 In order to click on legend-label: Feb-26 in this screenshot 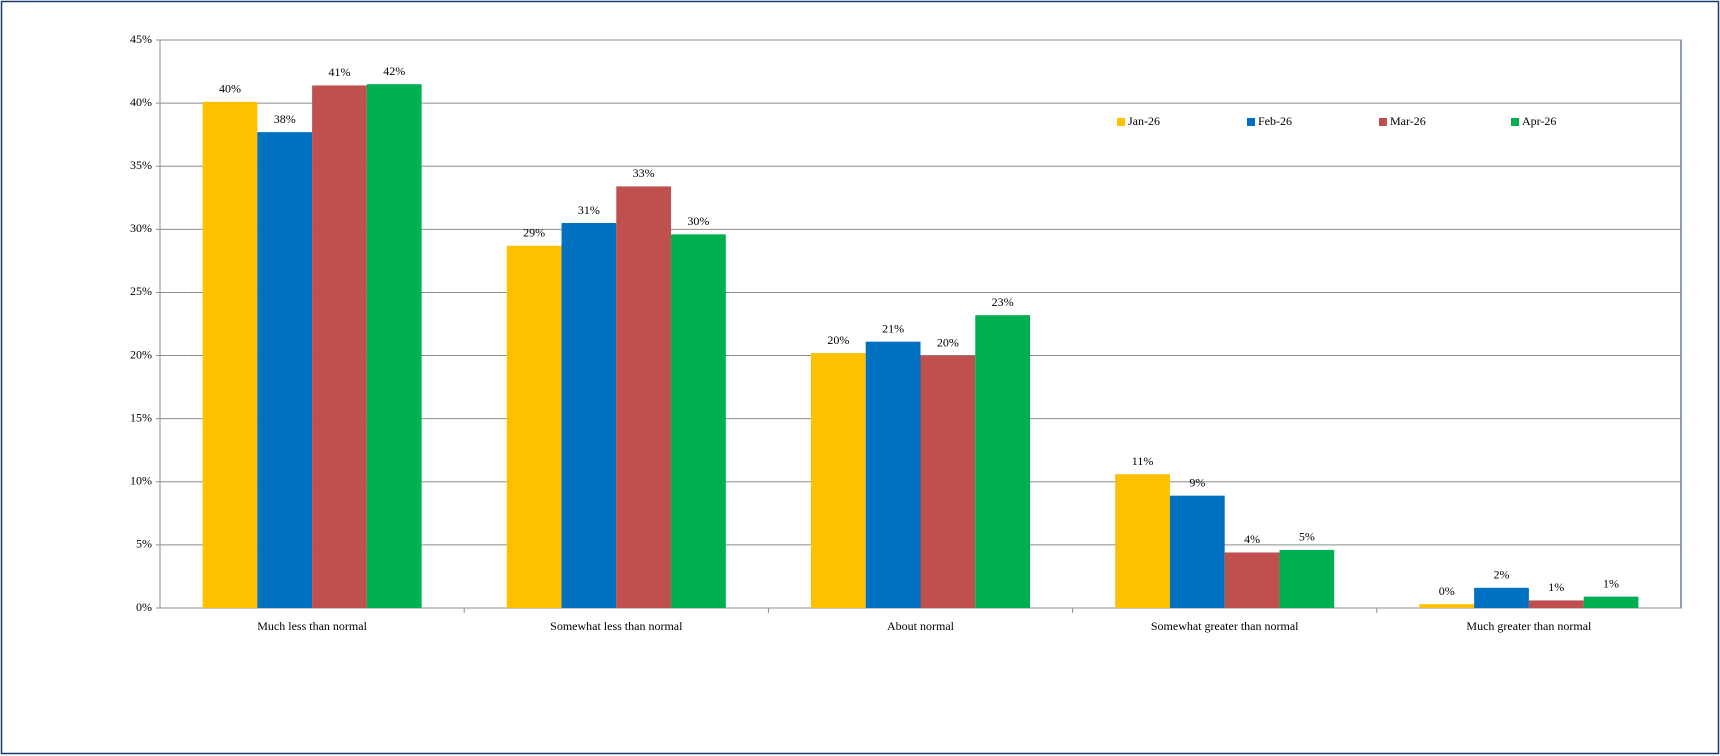, I will do `click(1275, 121)`.